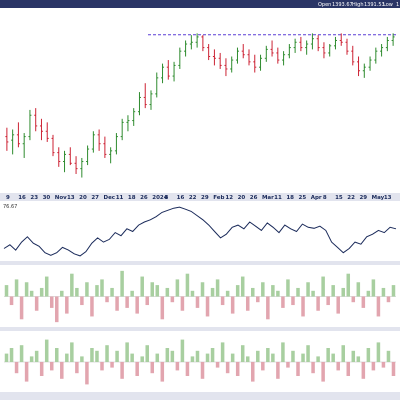 Image resolution: width=400 pixels, height=400 pixels. What do you see at coordinates (303, 198) in the screenshot?
I see `x-tick-label: 25` at bounding box center [303, 198].